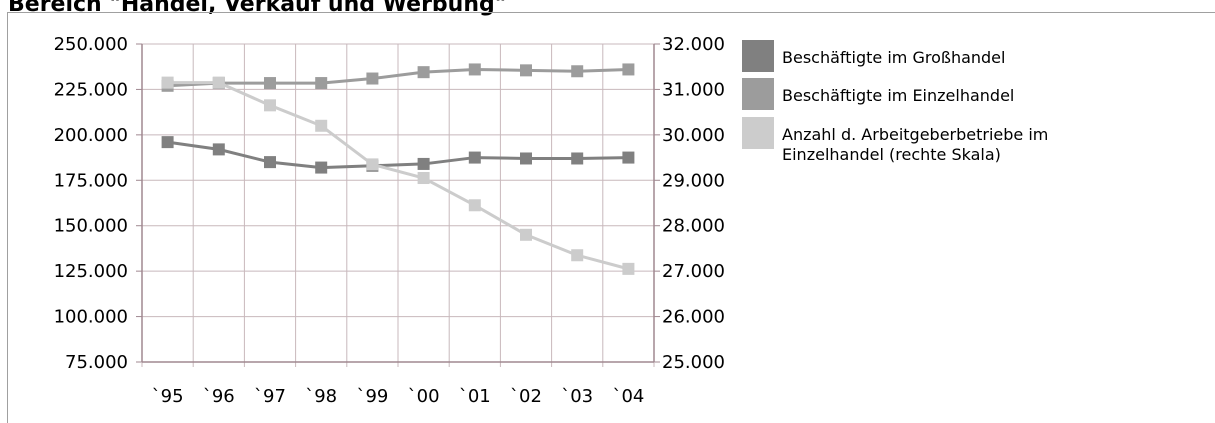  Describe the element at coordinates (693, 317) in the screenshot. I see `y-tick-label-right: 26.000` at that location.